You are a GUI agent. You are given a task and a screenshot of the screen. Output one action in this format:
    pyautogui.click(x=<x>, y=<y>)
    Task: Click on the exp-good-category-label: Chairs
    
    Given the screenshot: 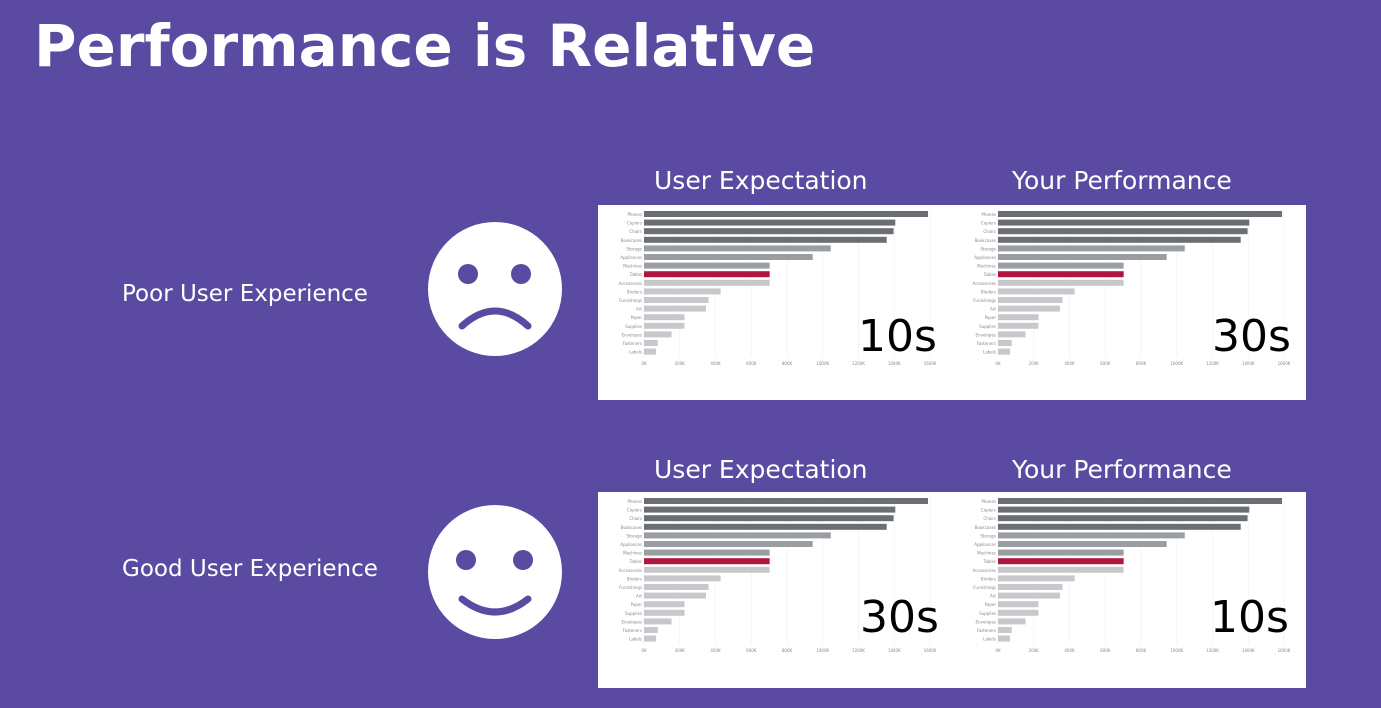 What is the action you would take?
    pyautogui.click(x=635, y=518)
    